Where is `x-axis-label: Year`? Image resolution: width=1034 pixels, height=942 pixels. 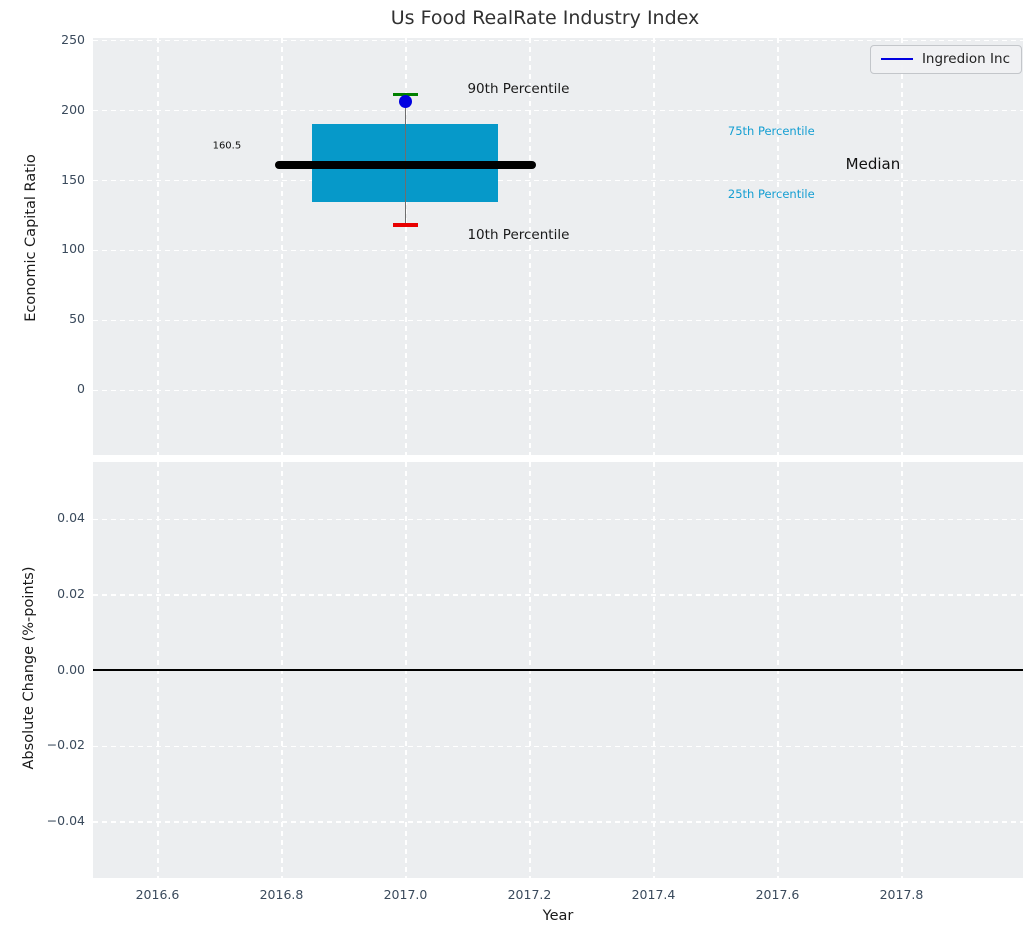
x-axis-label: Year is located at coordinates (558, 916).